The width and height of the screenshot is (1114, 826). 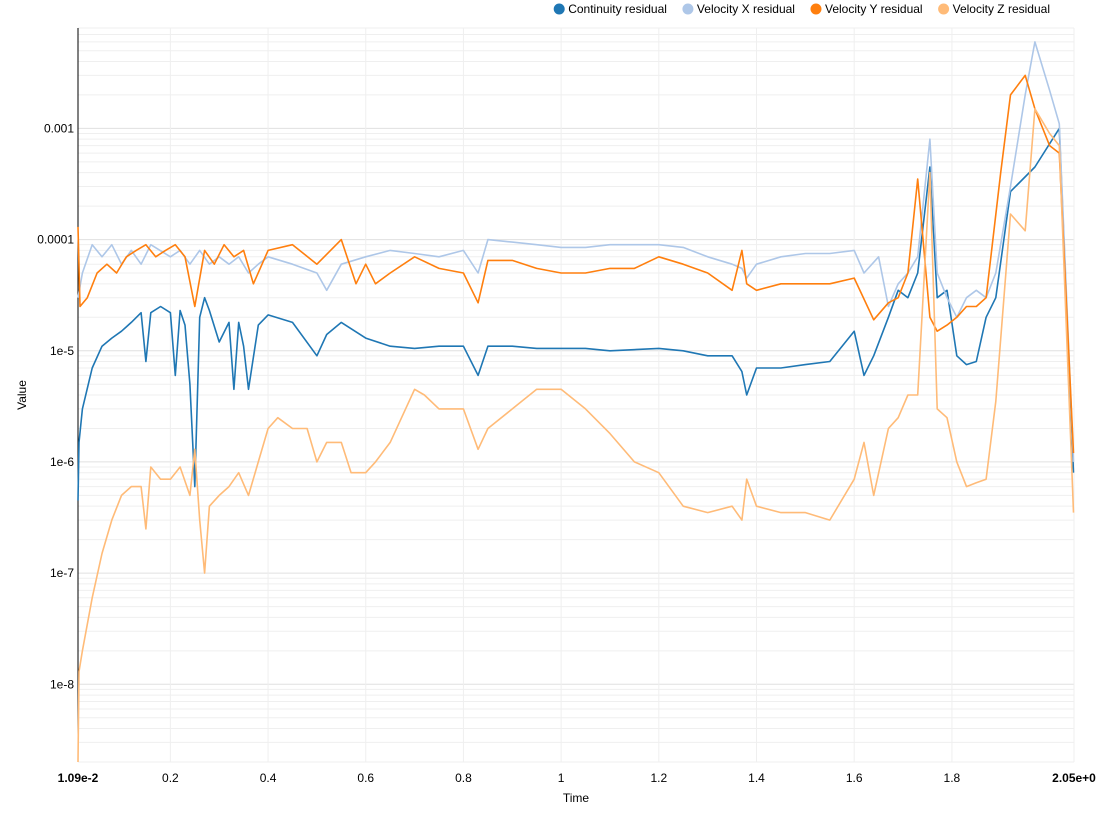 I want to click on y-axis-ticks: 0.001 0.0001 1e-5 1e-6 1e-7 1e-8, so click(x=55, y=406).